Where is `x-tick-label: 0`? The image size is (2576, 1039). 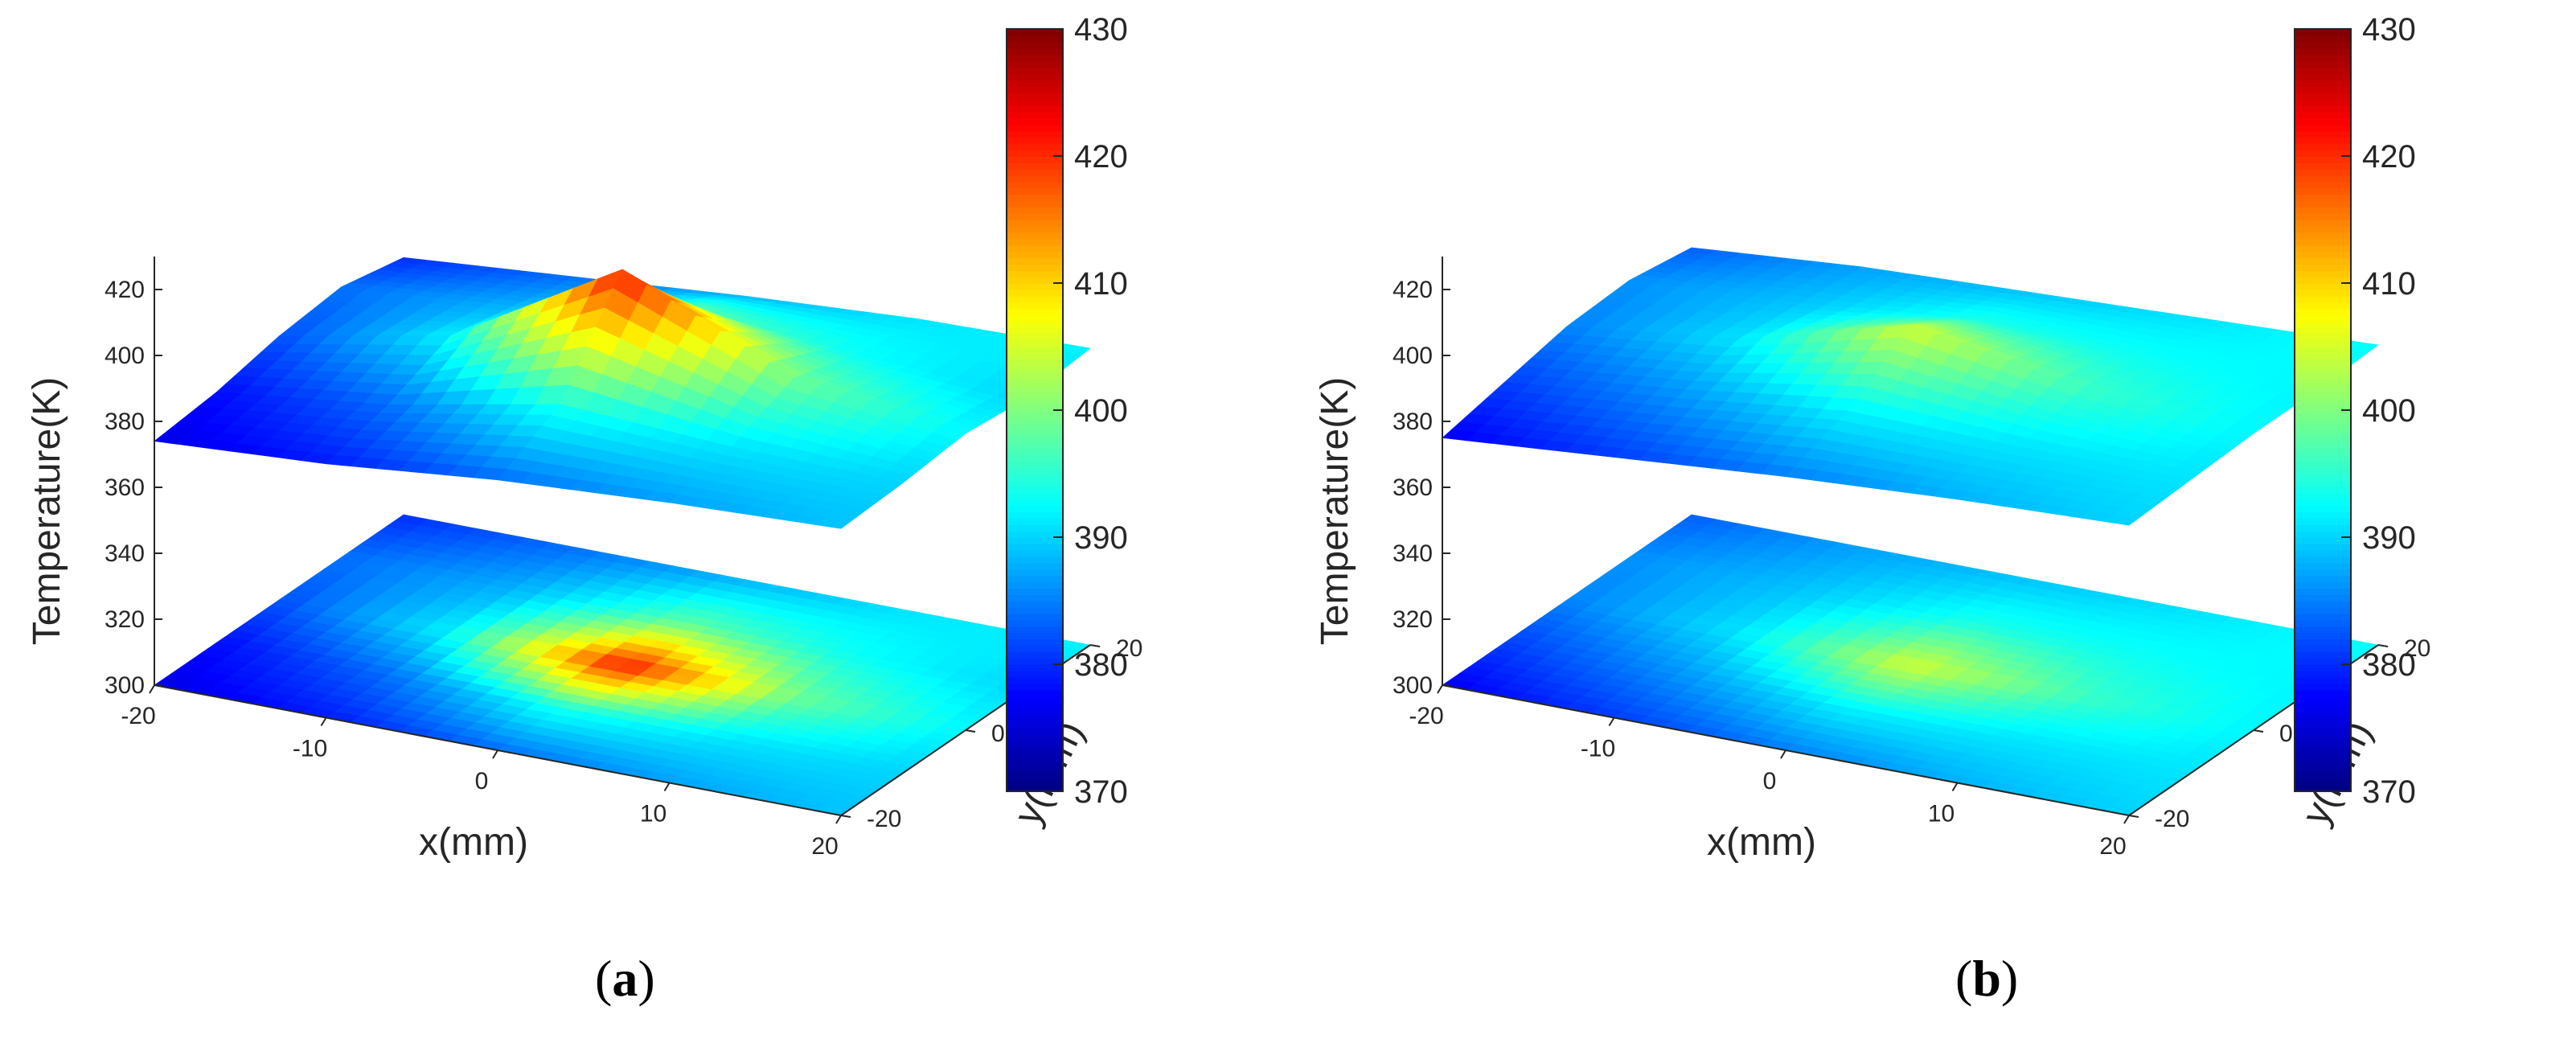 x-tick-label: 0 is located at coordinates (482, 781).